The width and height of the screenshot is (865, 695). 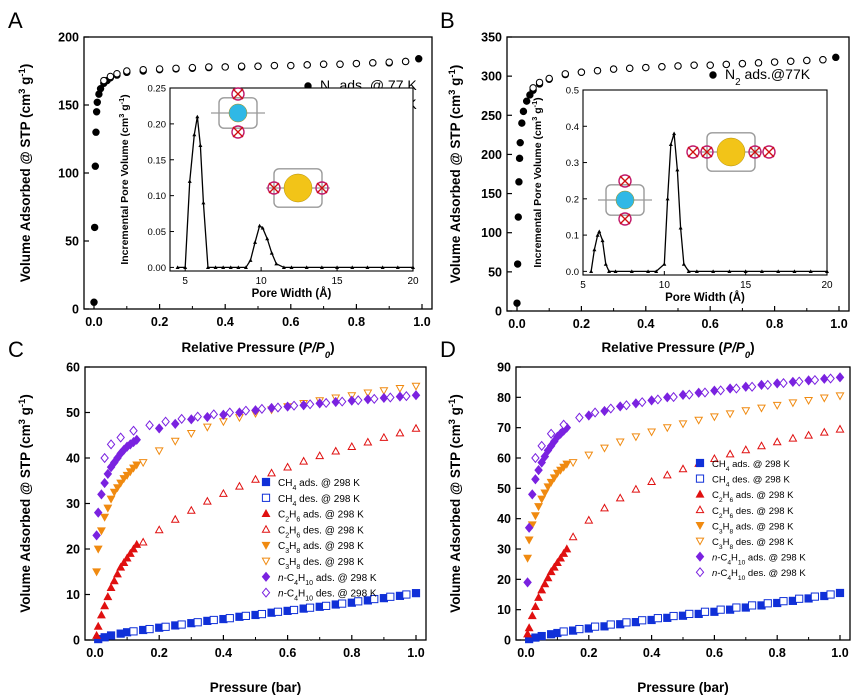 What do you see at coordinates (491, 155) in the screenshot?
I see `y-tick-label: 200` at bounding box center [491, 155].